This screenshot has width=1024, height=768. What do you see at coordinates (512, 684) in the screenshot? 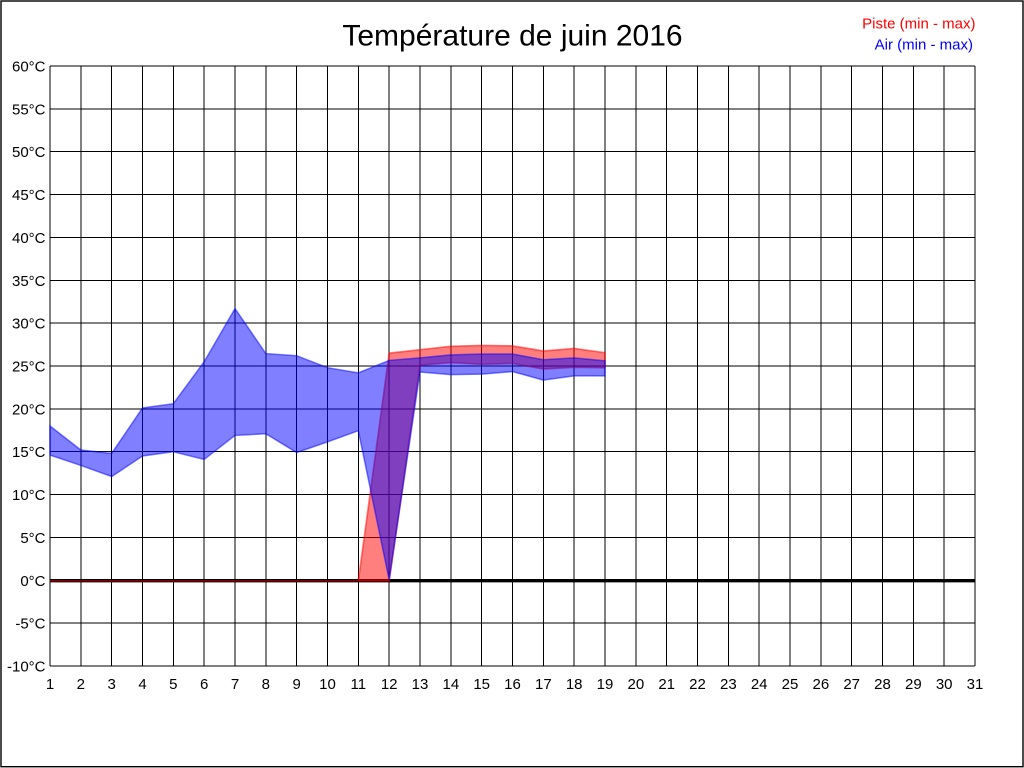
I see `svg-text: 16` at bounding box center [512, 684].